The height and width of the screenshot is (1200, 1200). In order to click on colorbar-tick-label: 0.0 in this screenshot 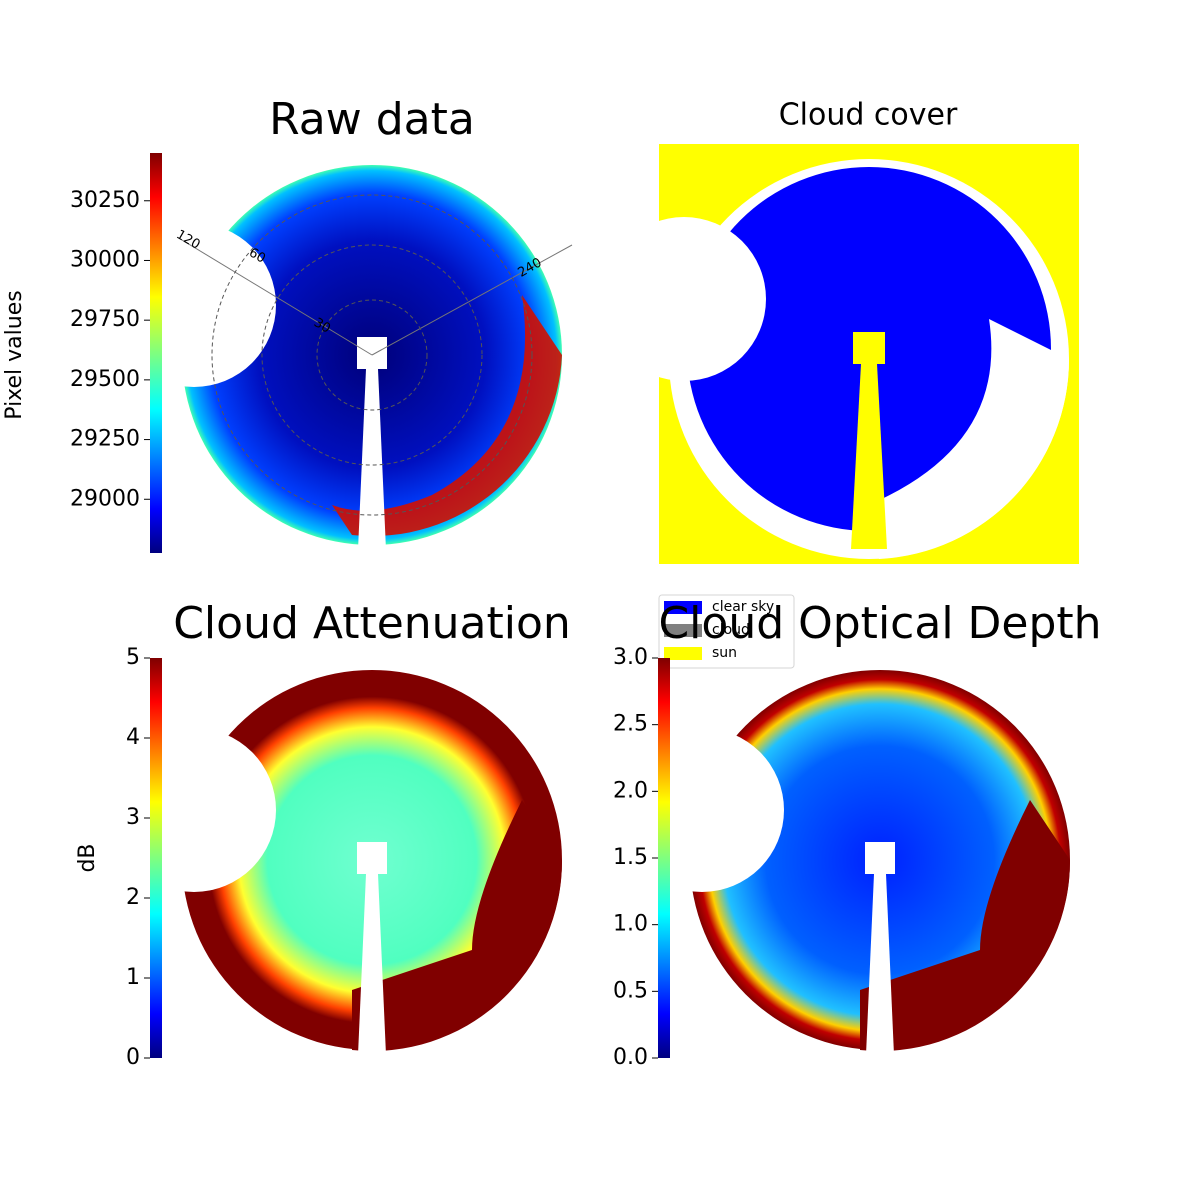, I will do `click(630, 1057)`.